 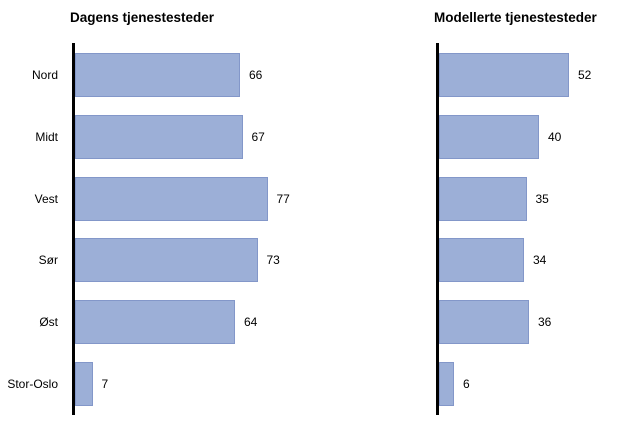 I want to click on value-label: 64, so click(x=251, y=322).